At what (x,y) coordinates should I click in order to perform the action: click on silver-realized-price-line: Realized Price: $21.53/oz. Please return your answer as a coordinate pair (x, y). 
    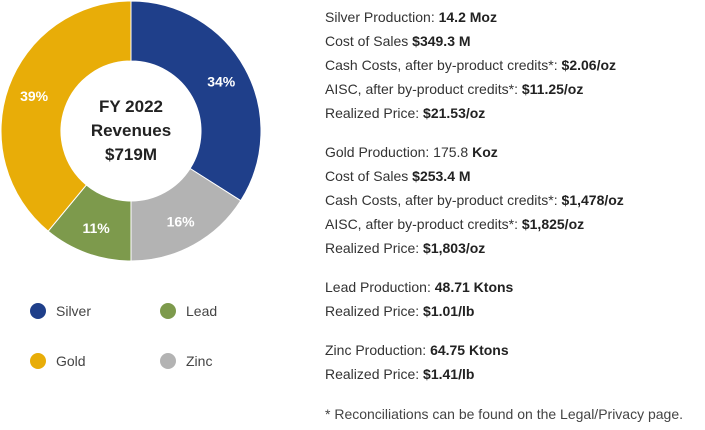
    Looking at the image, I should click on (405, 113).